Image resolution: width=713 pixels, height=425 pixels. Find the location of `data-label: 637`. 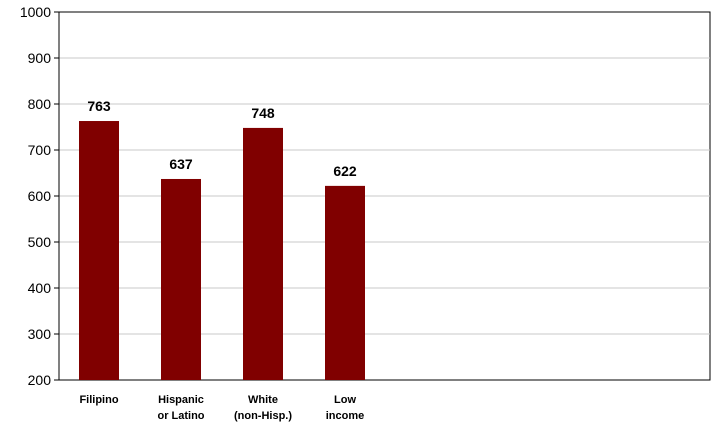

data-label: 637 is located at coordinates (181, 164).